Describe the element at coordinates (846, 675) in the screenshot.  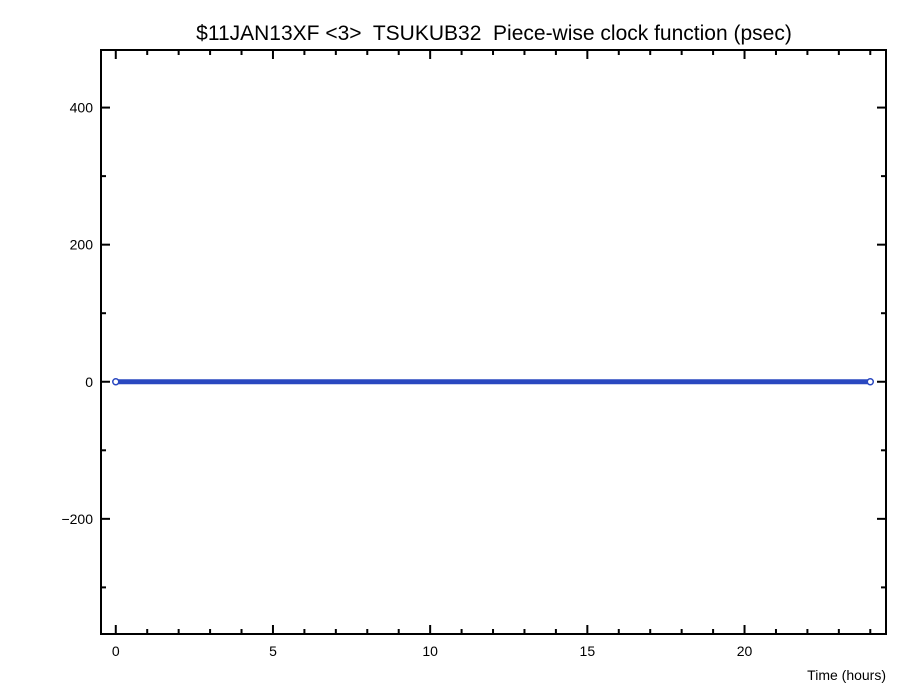
I see `x-axis-label: Time (hours)` at that location.